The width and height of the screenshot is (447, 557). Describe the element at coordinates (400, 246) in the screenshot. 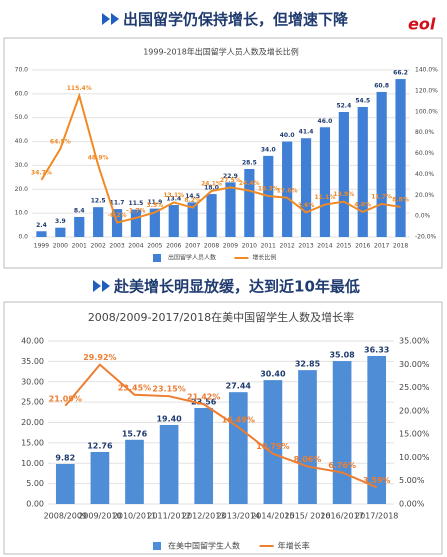

I see `x-tick-label: 2018` at that location.